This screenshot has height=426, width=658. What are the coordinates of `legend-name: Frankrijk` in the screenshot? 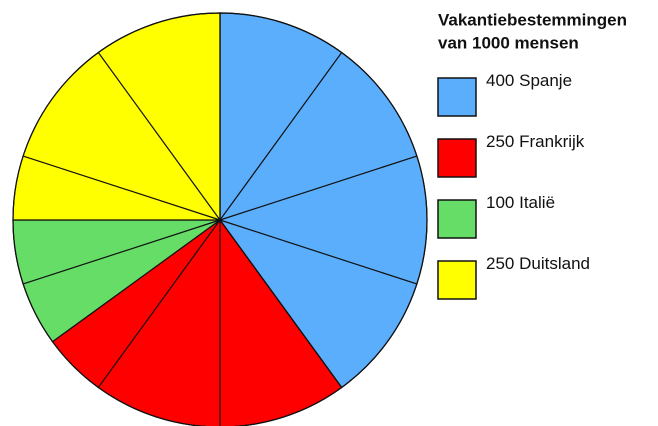 It's located at (552, 141).